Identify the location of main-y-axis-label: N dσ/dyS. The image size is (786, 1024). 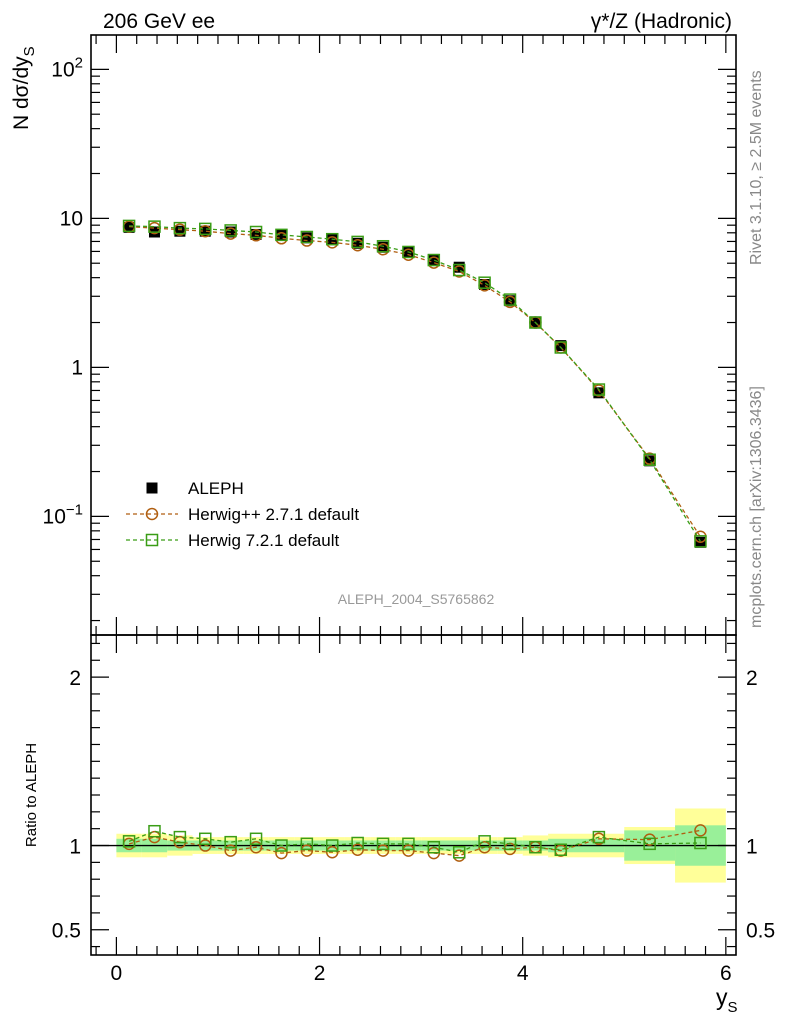
(24, 88).